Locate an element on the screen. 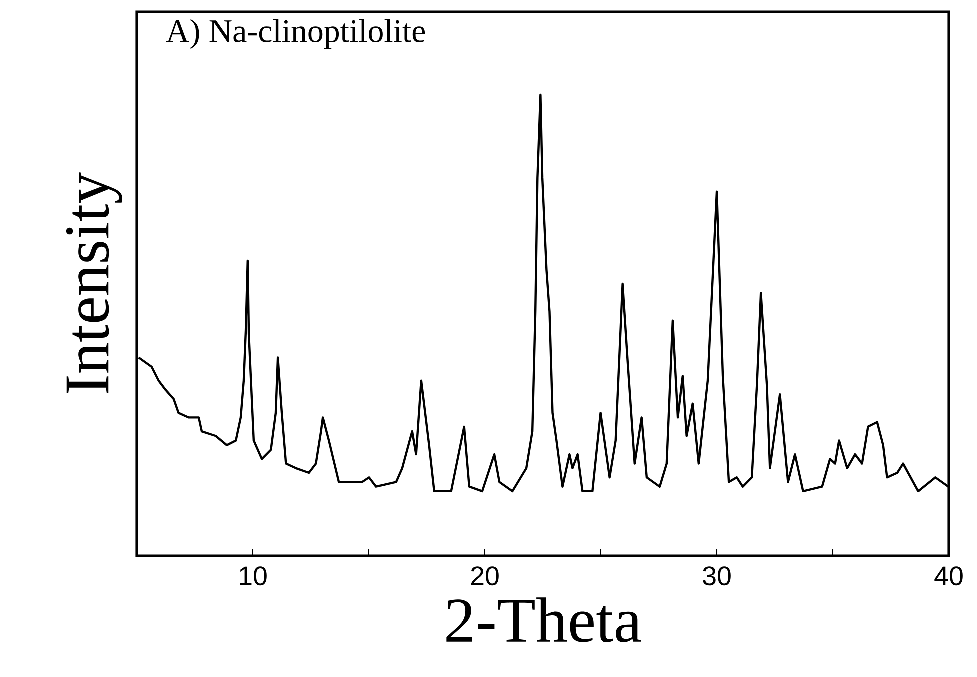  x-tick-label: 40 is located at coordinates (948, 576).